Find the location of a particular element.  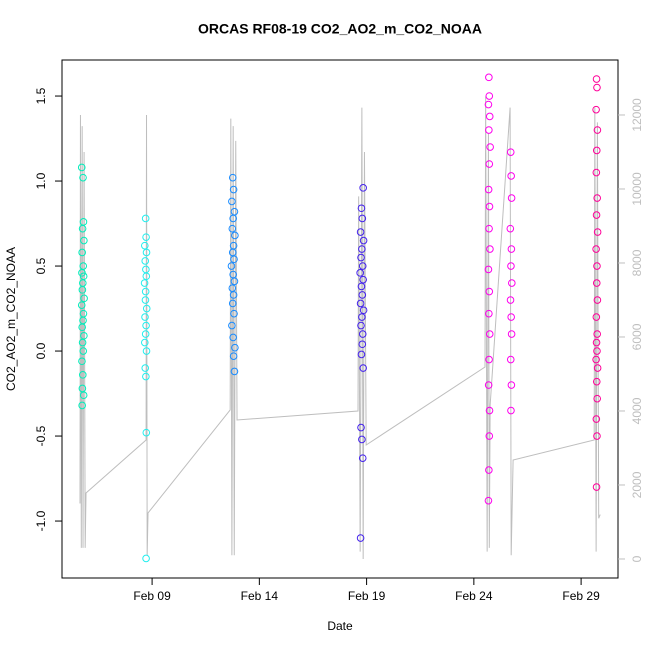

x-tick-label: Feb 09 is located at coordinates (152, 596).